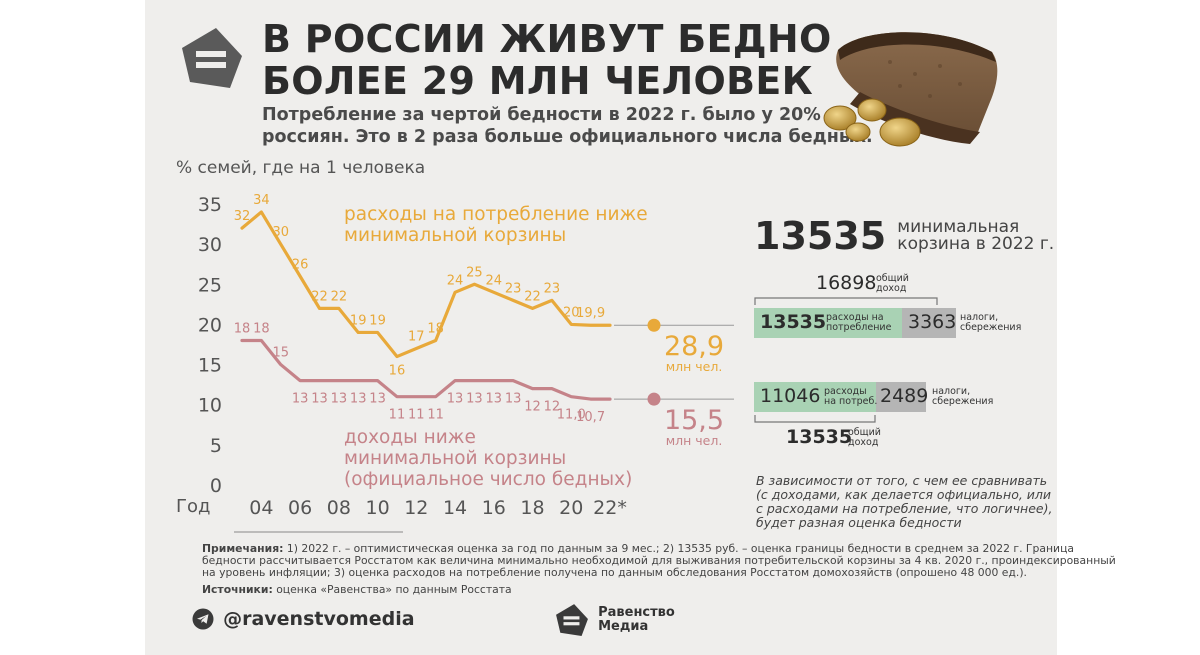 This screenshot has height=655, width=1200. What do you see at coordinates (846, 439) in the screenshot?
I see `income-total: 13535 общий доход` at bounding box center [846, 439].